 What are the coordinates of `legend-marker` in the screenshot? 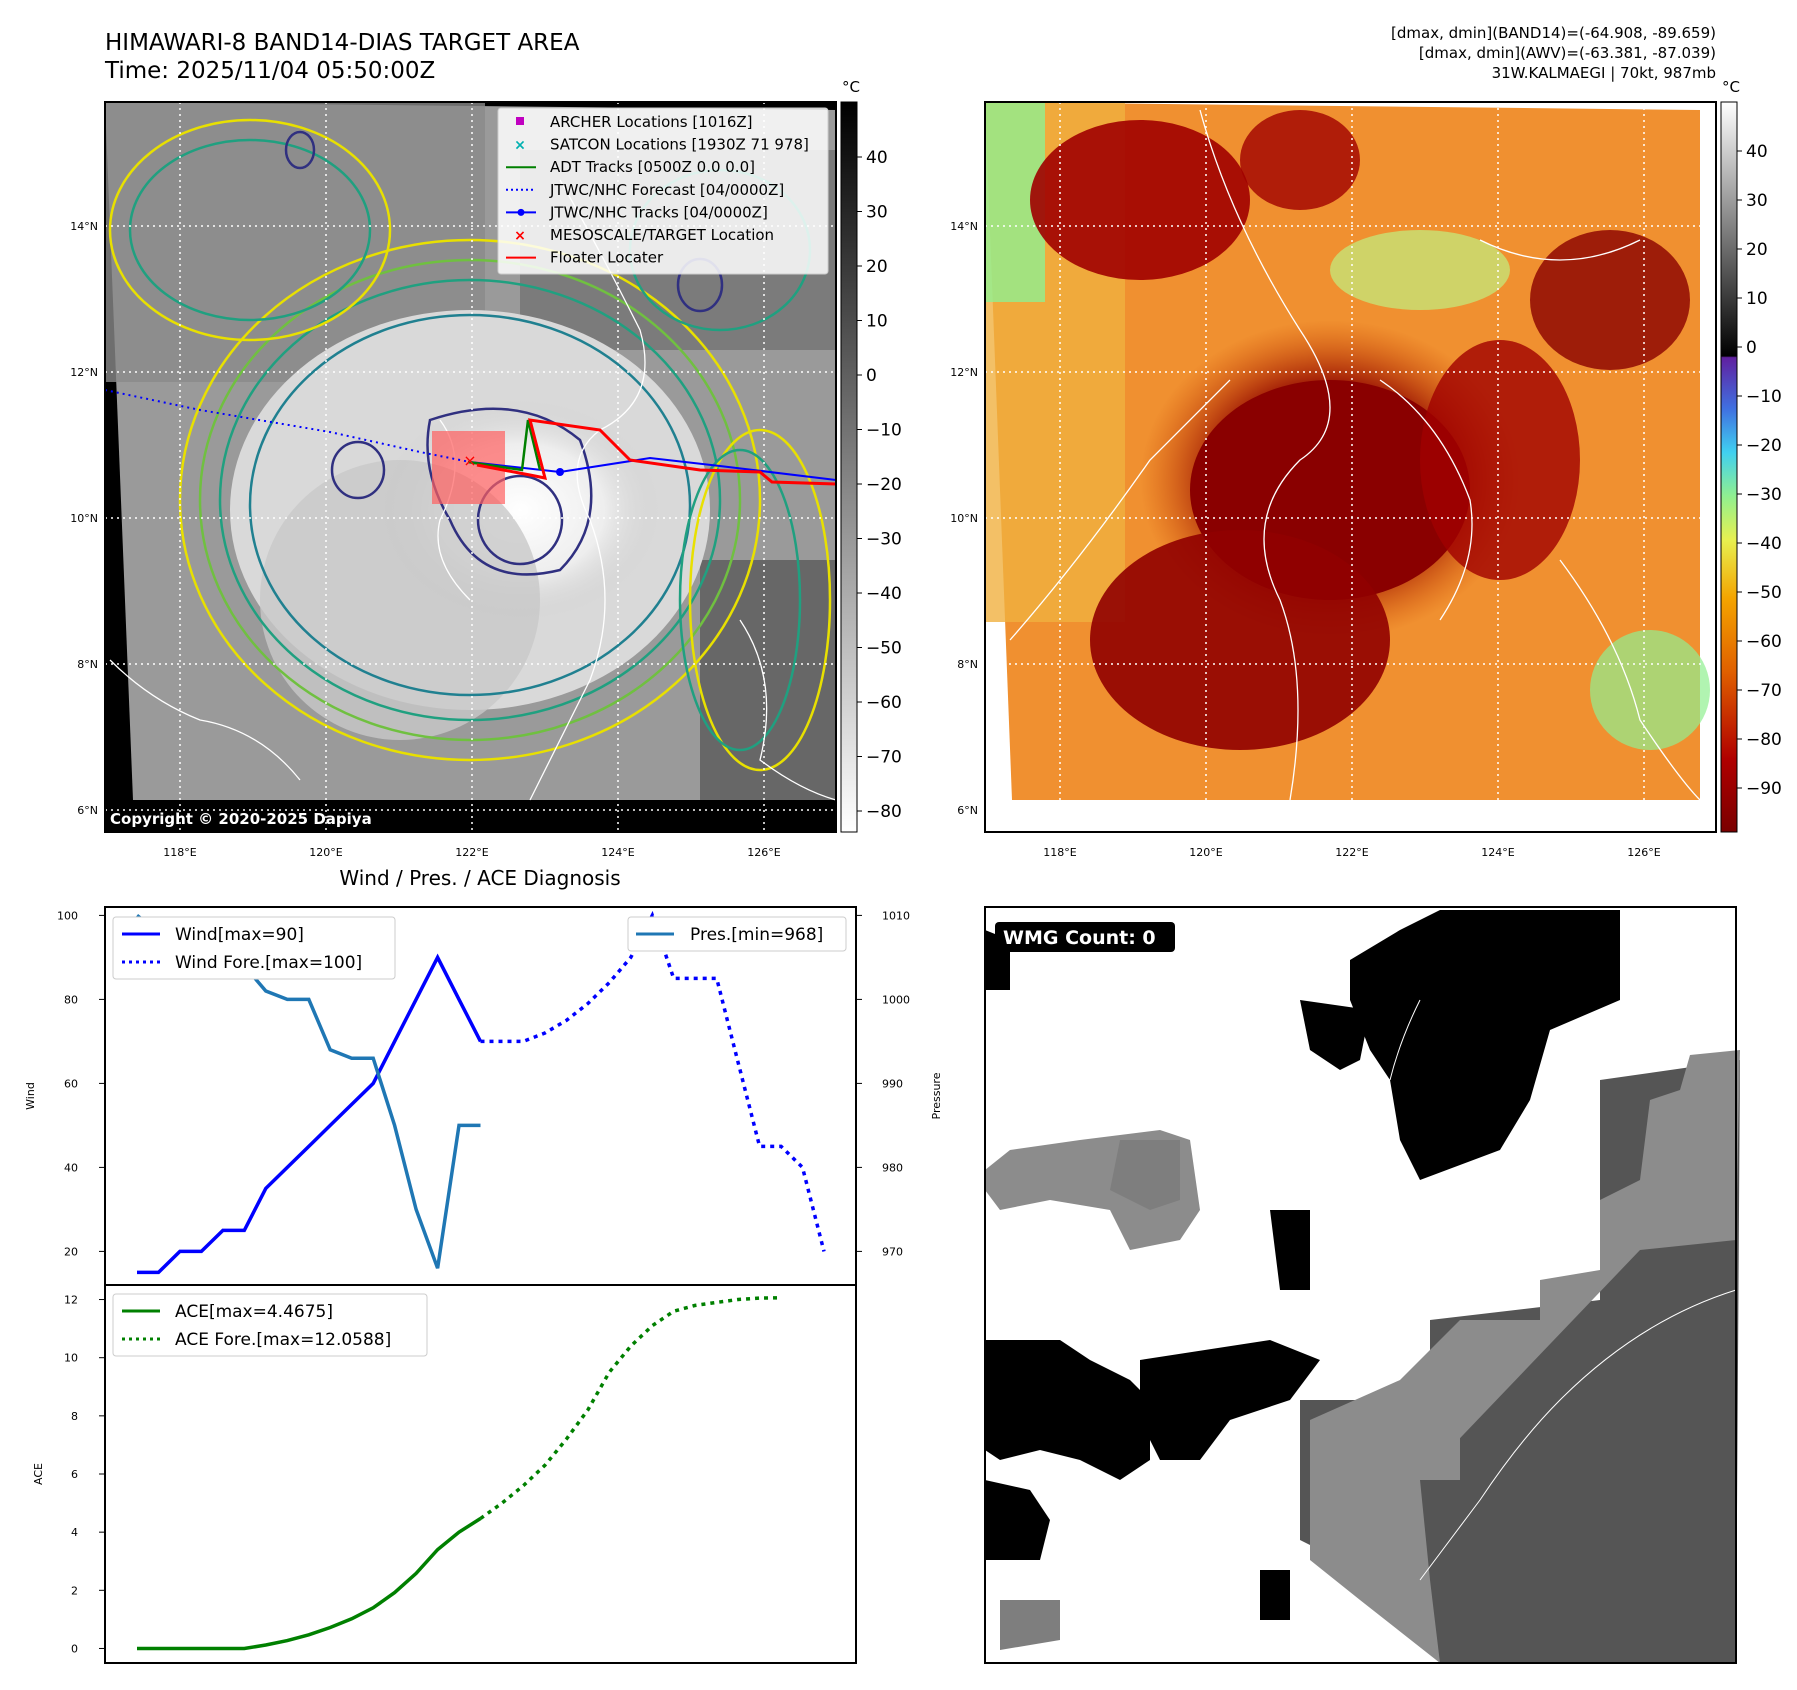 It's located at (520, 121).